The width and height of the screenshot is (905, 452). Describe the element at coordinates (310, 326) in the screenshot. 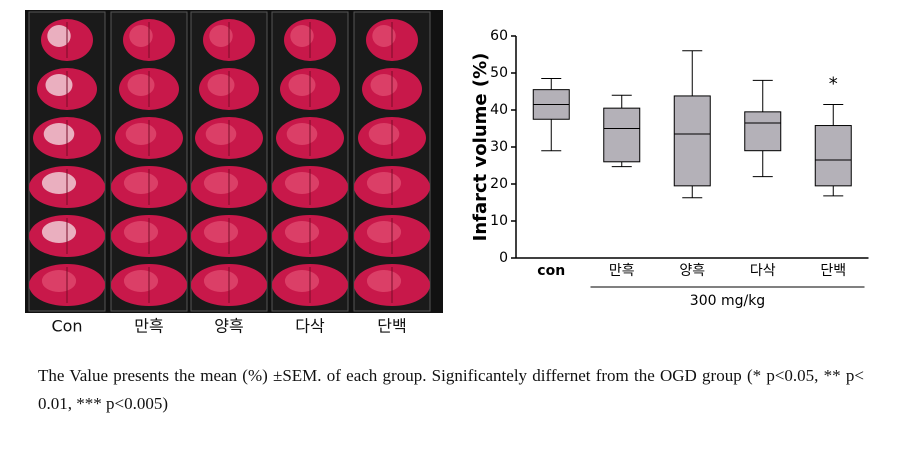

I see `photo-label: 다삭` at that location.